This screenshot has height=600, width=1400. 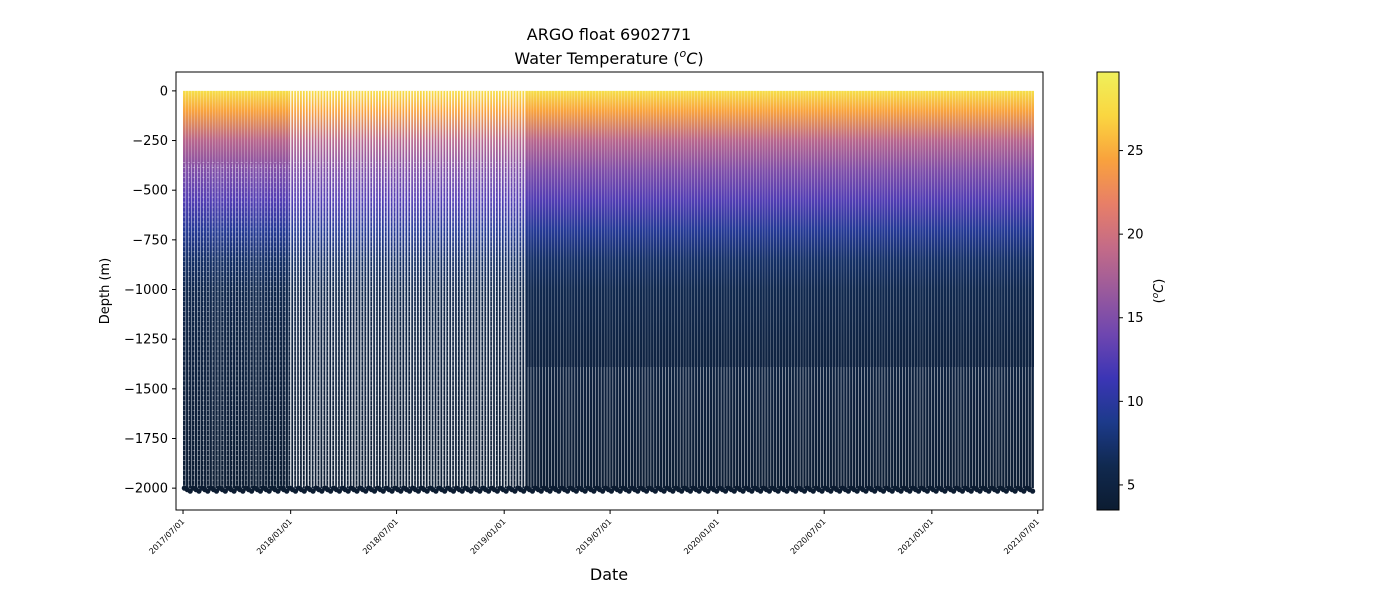 What do you see at coordinates (594, 536) in the screenshot?
I see `x-tick-label: 2019/07/01` at bounding box center [594, 536].